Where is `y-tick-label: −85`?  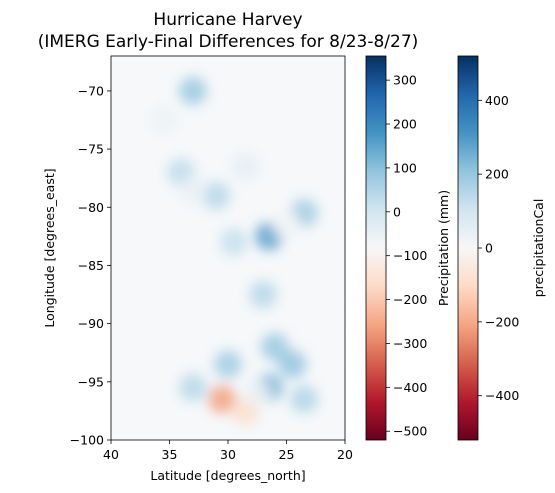 y-tick-label: −85 is located at coordinates (91, 265).